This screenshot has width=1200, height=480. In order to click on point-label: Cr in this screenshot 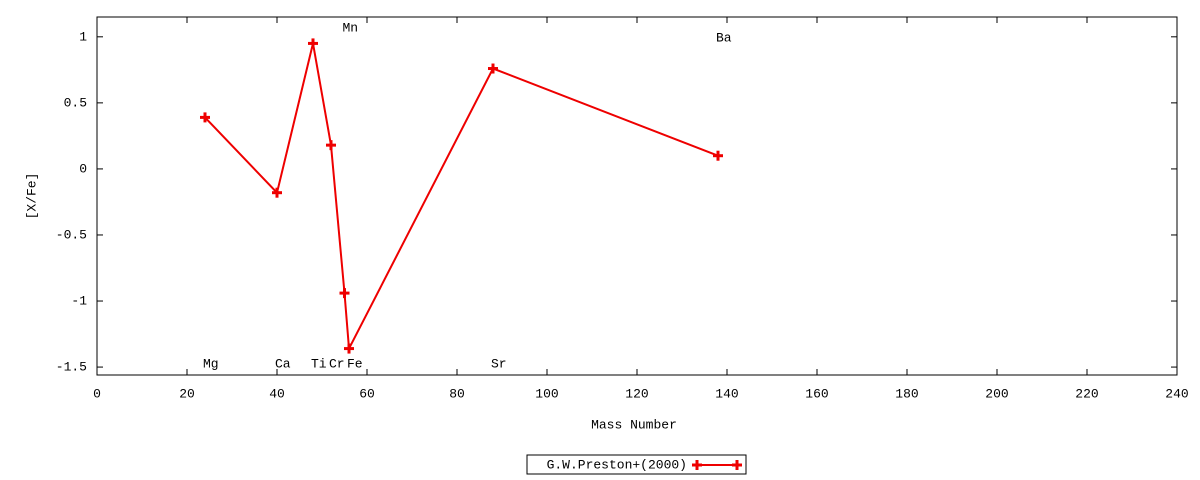, I will do `click(337, 363)`.